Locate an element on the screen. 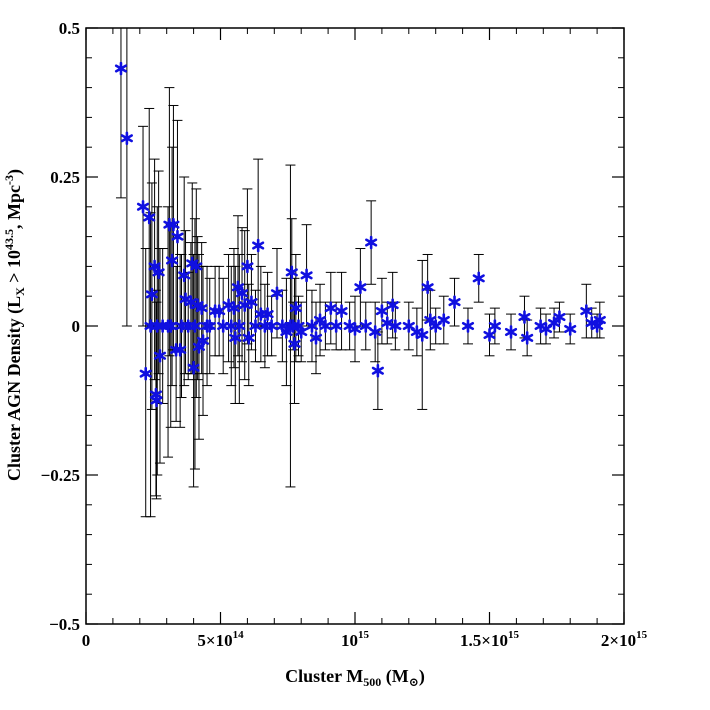 The image size is (710, 710). y-tick-label: −0.5 is located at coordinates (64, 624).